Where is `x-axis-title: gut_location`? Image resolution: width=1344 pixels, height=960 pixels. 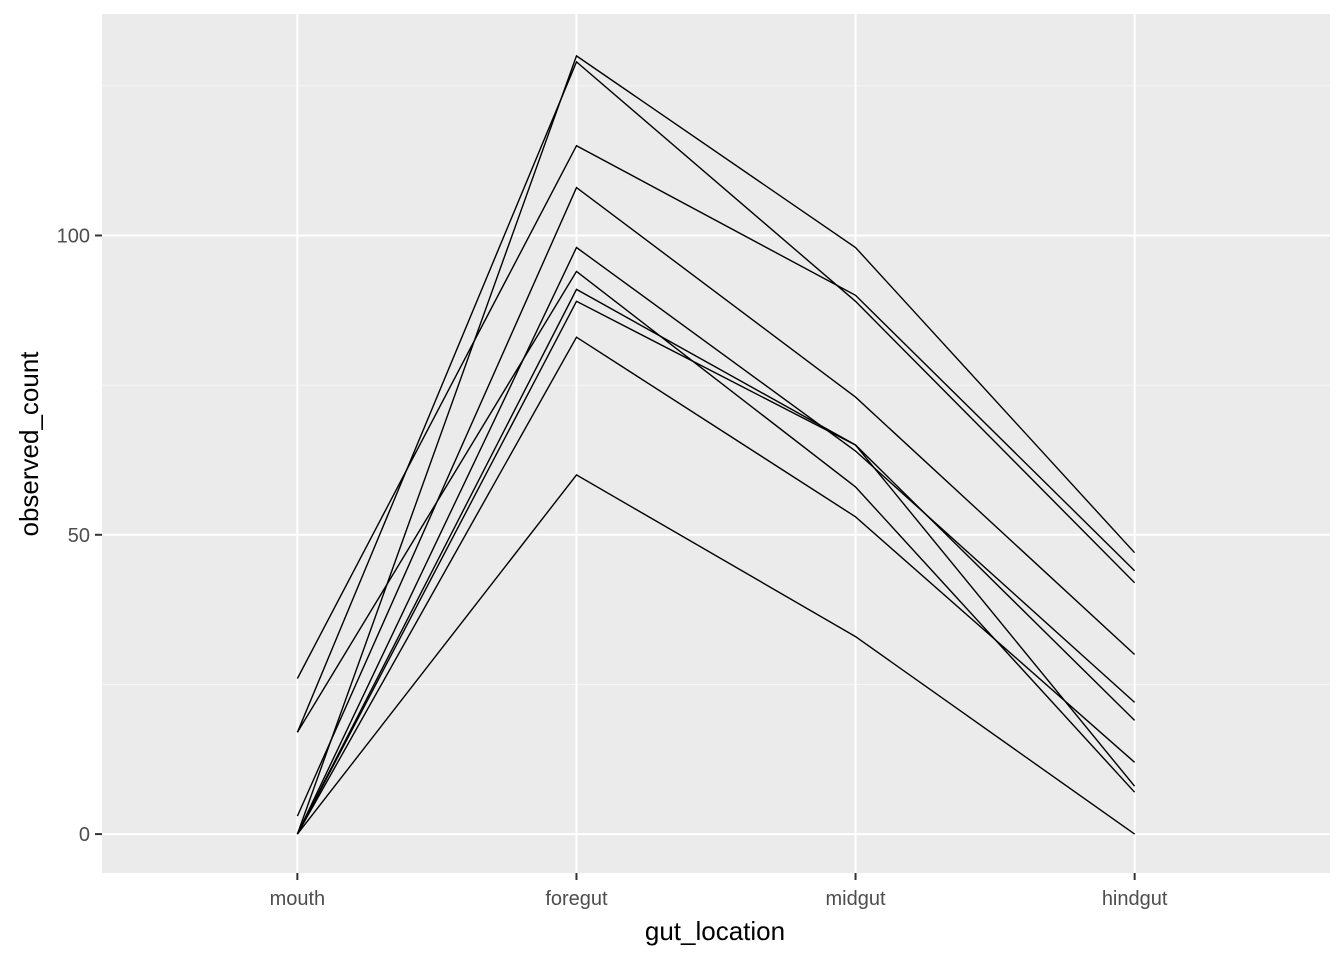
x-axis-title: gut_location is located at coordinates (715, 931).